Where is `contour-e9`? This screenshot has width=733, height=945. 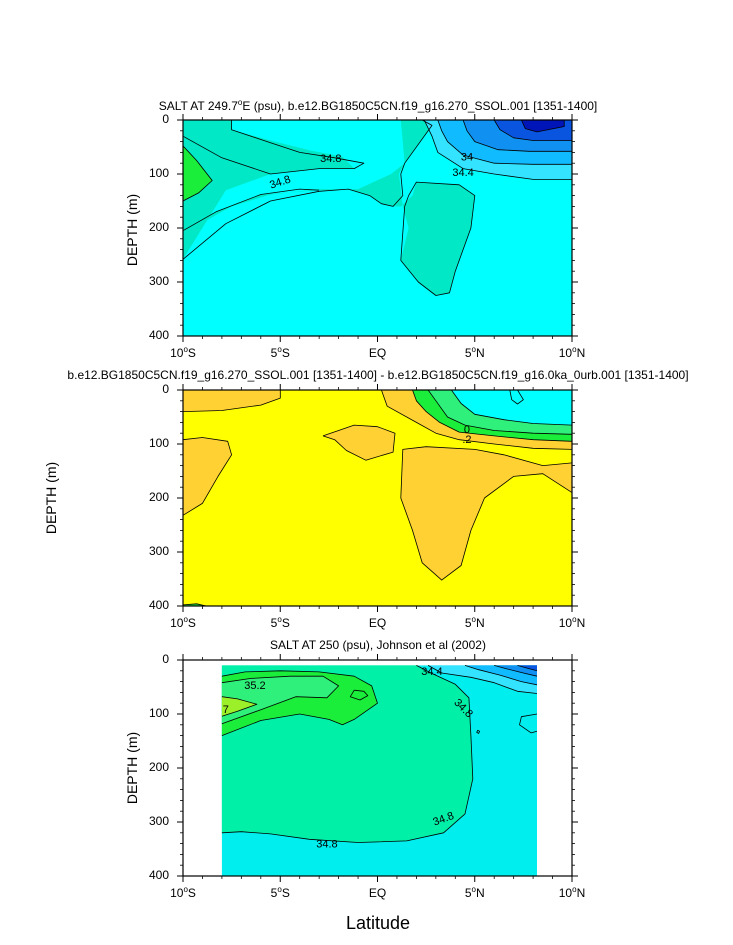 contour-e9 is located at coordinates (527, 668).